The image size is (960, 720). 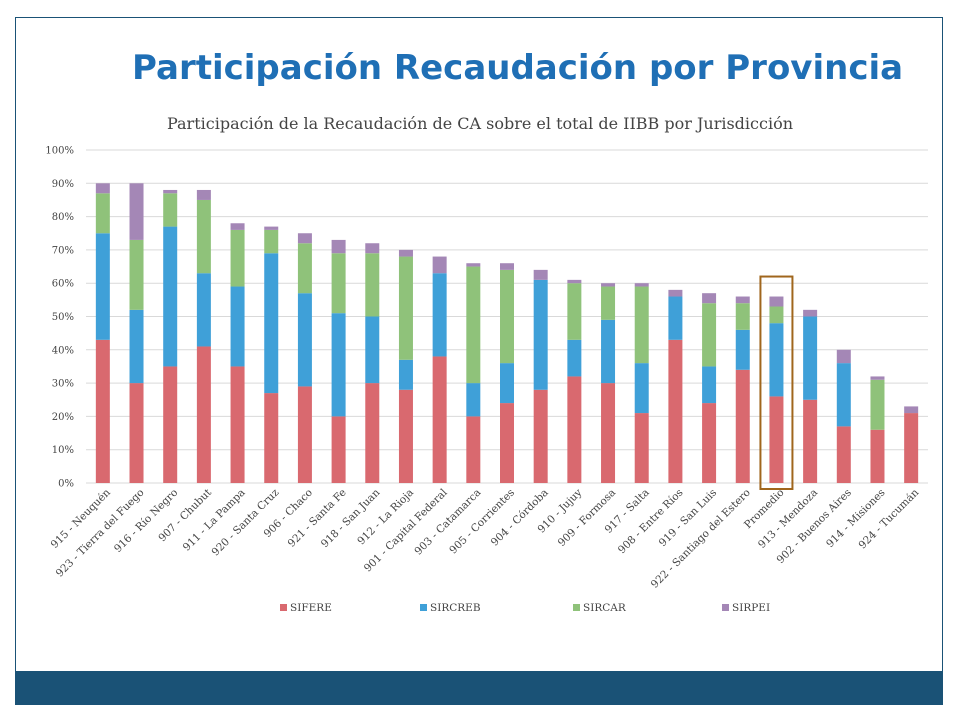 I want to click on y-tick-label: 50%, so click(x=63, y=317).